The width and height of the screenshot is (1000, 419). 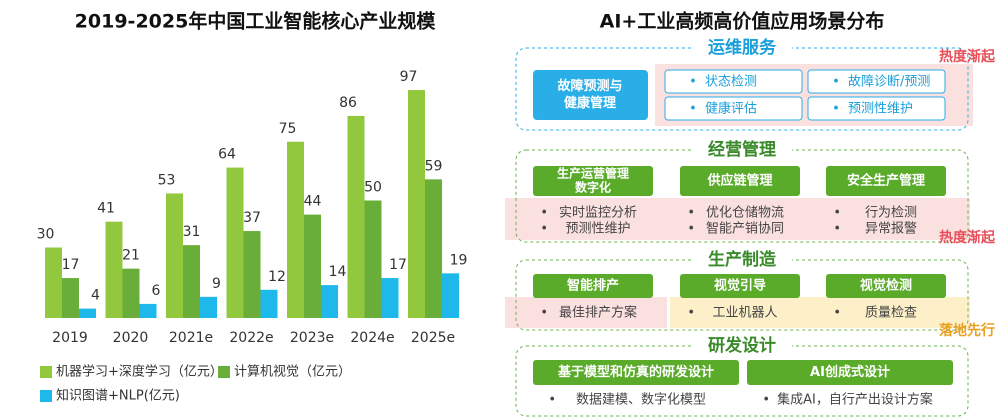 I want to click on hub-box, so click(x=590, y=95).